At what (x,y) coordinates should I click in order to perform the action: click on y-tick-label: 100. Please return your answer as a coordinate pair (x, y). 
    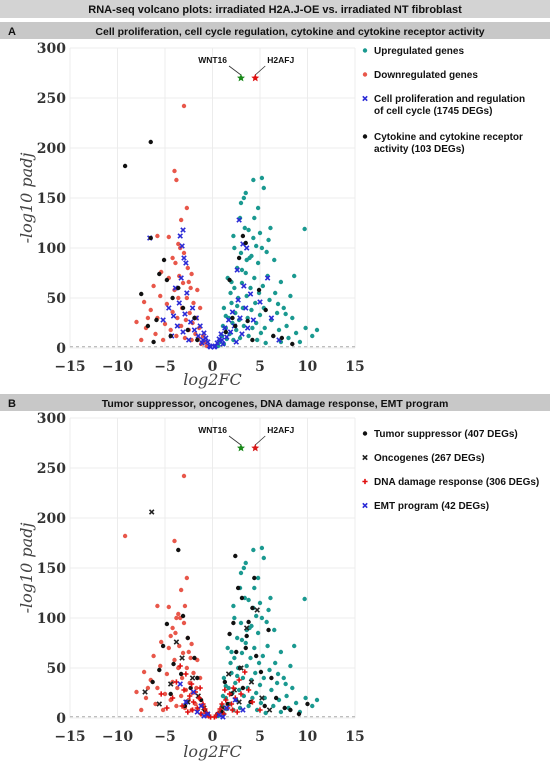
    Looking at the image, I should click on (51, 619).